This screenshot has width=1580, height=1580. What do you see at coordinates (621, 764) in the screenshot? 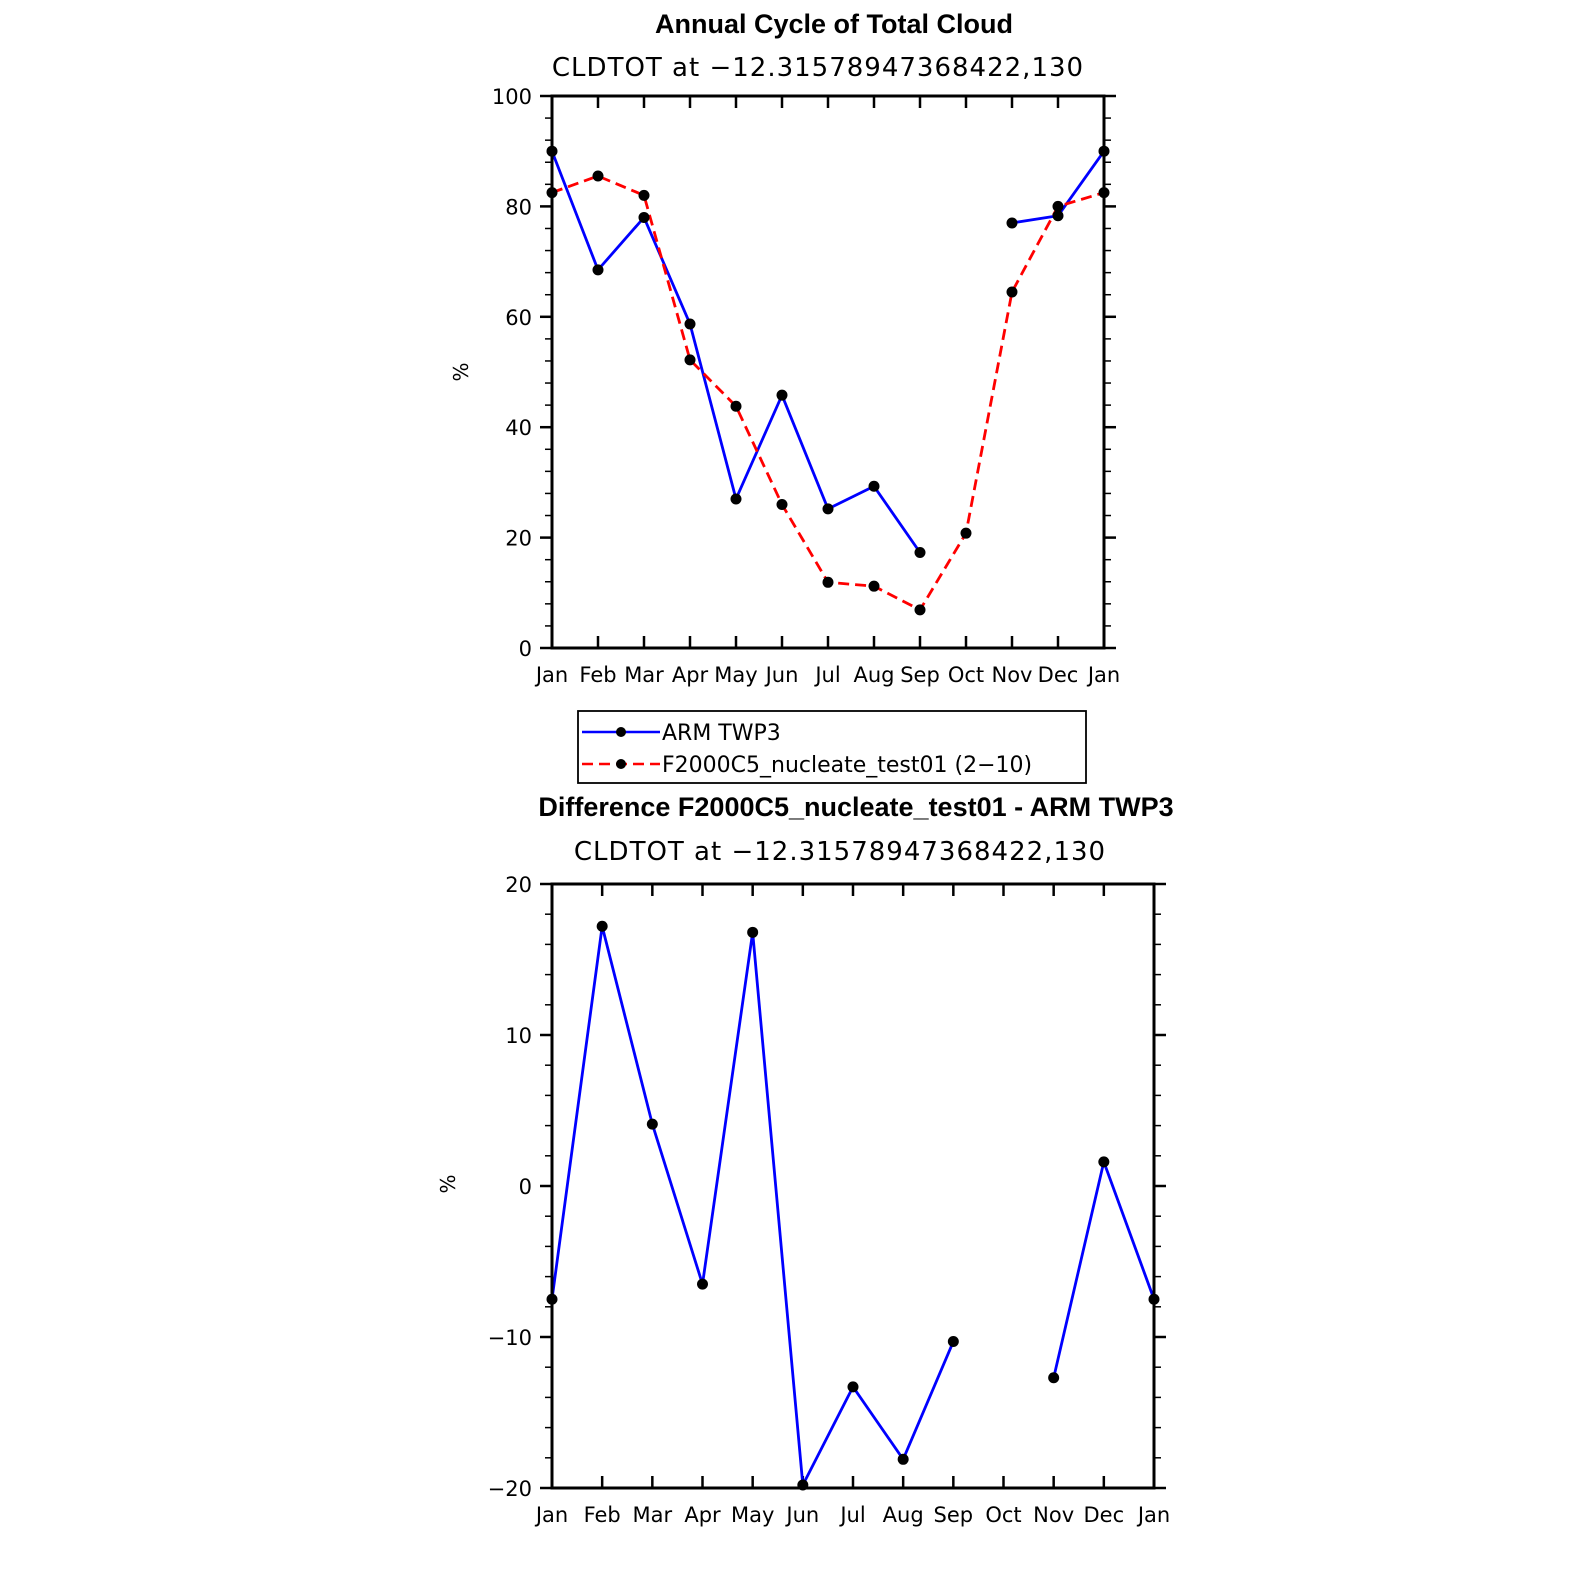
I see `legend-marker-model` at bounding box center [621, 764].